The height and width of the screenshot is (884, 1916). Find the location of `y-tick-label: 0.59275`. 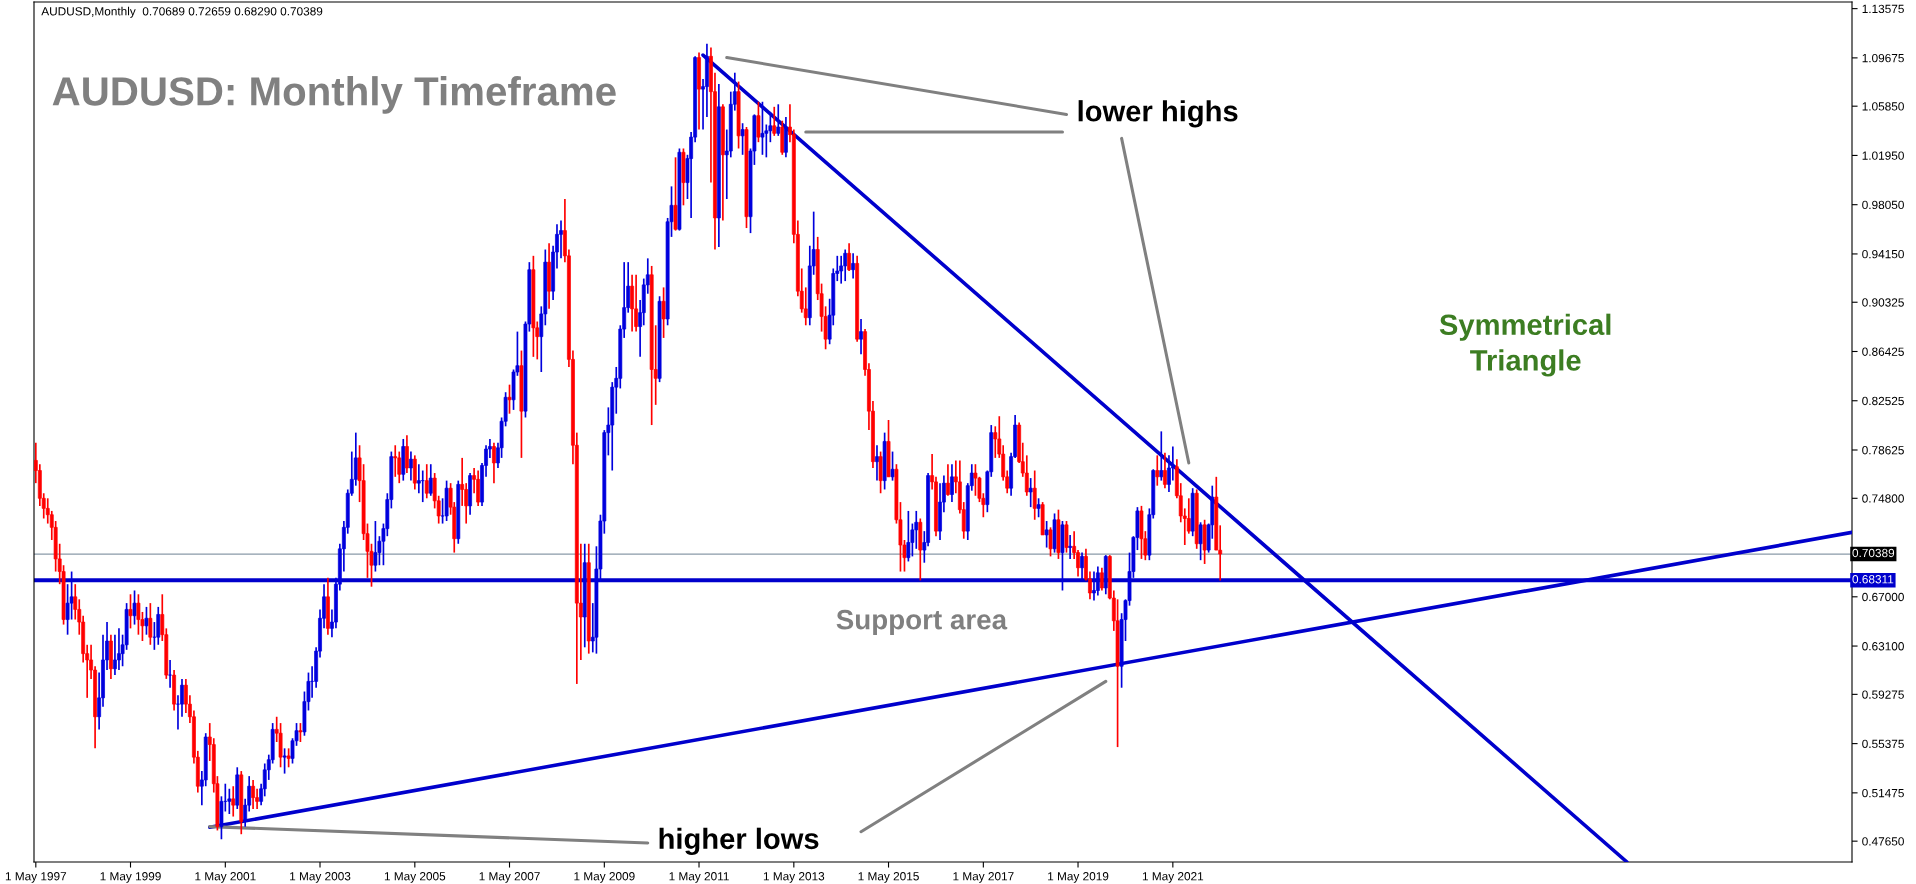

y-tick-label: 0.59275 is located at coordinates (1883, 694).